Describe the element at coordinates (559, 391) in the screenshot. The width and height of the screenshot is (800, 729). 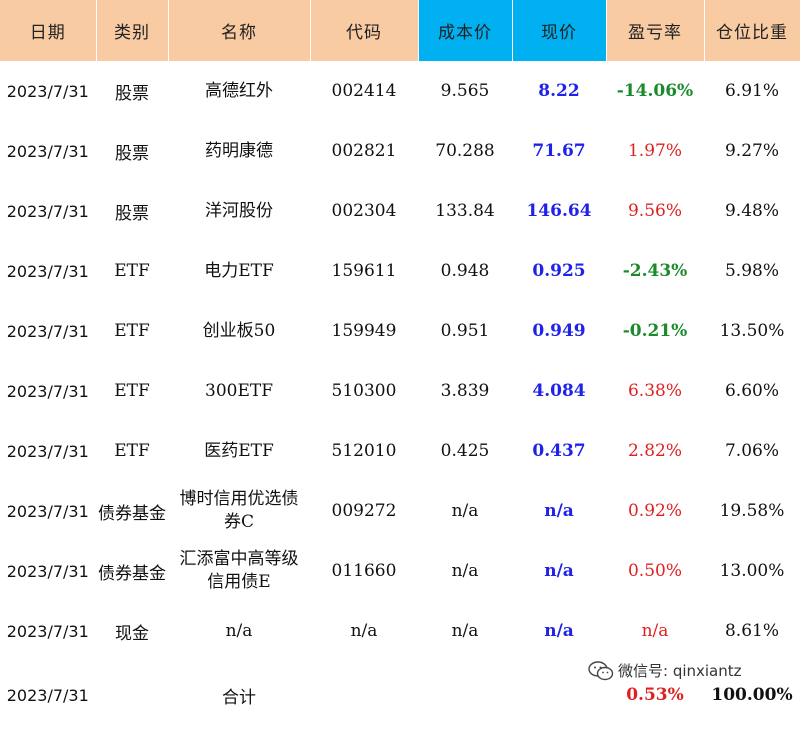
I see `cell-price: 4.084` at that location.